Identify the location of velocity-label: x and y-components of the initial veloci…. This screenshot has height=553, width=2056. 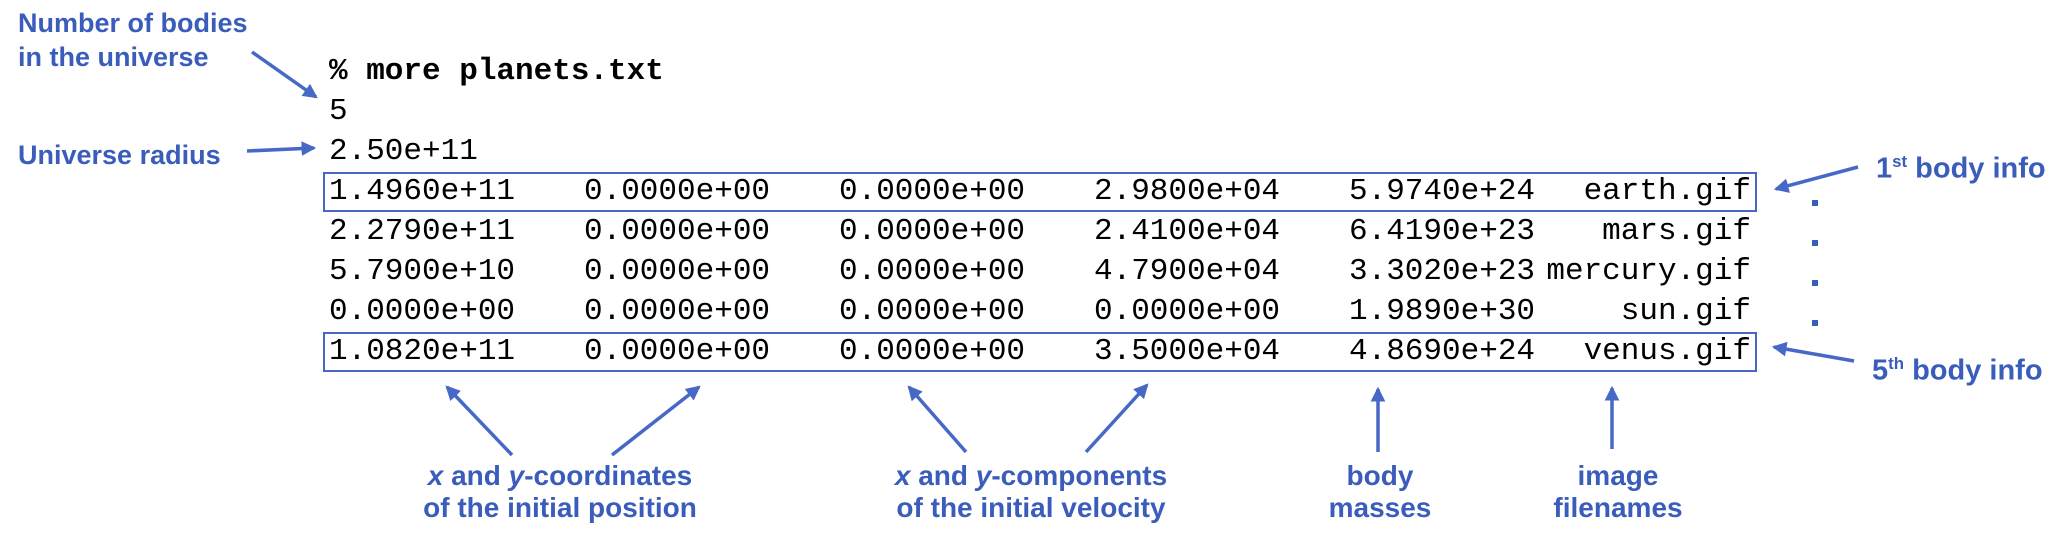
(1031, 492).